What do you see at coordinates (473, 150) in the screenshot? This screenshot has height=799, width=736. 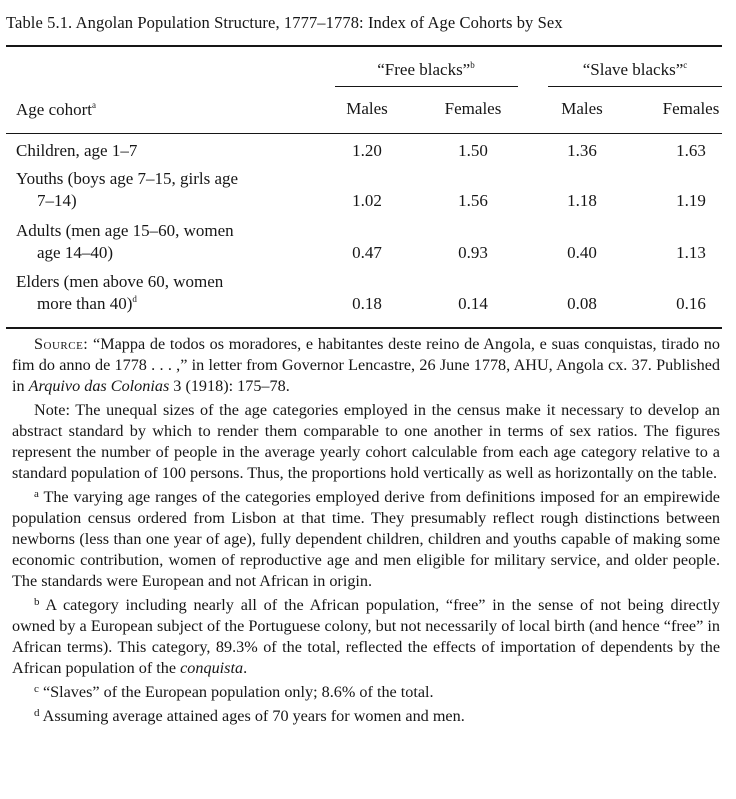 I see `cell-children-free-females: 1.50` at bounding box center [473, 150].